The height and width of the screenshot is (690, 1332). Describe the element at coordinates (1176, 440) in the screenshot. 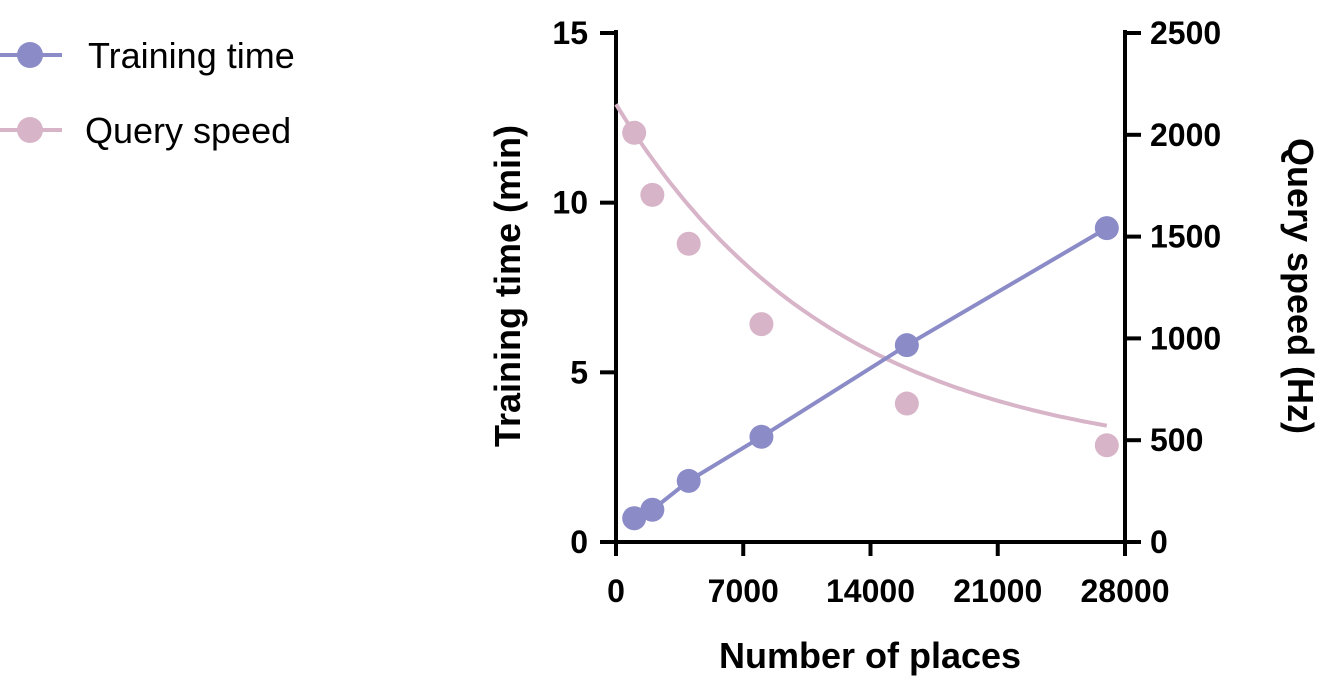

I see `y-right-tick-label: 500` at that location.